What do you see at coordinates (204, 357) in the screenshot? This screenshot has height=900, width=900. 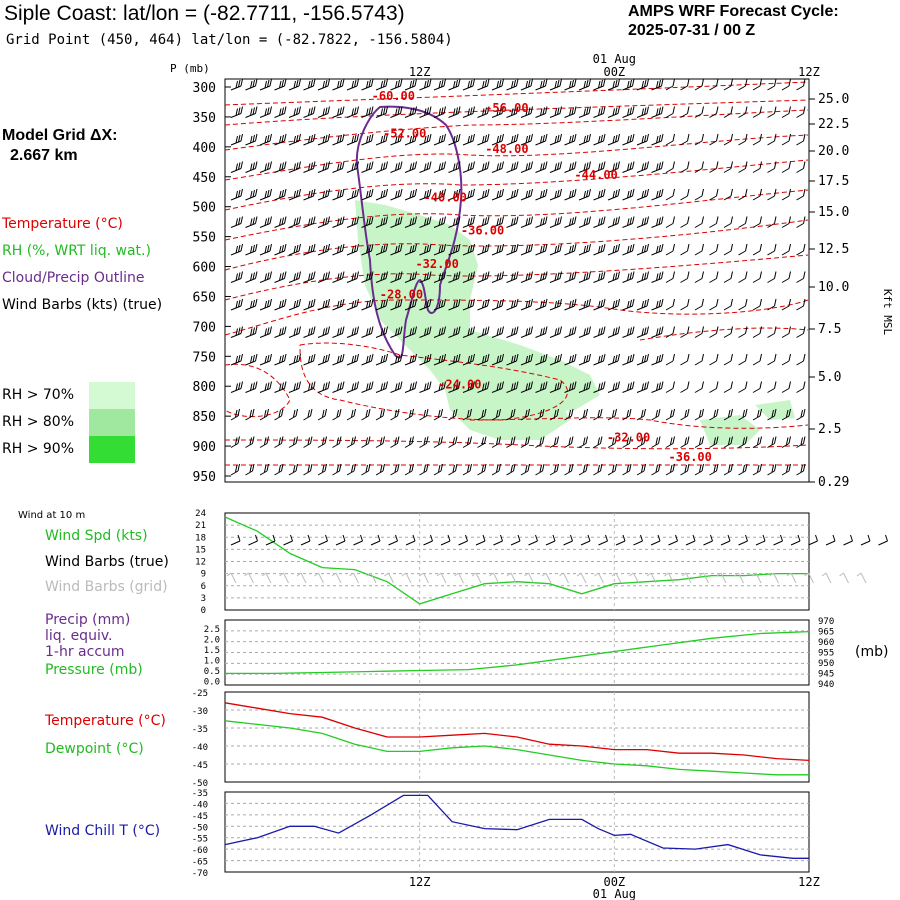 I see `pressure-tick-label: 750` at bounding box center [204, 357].